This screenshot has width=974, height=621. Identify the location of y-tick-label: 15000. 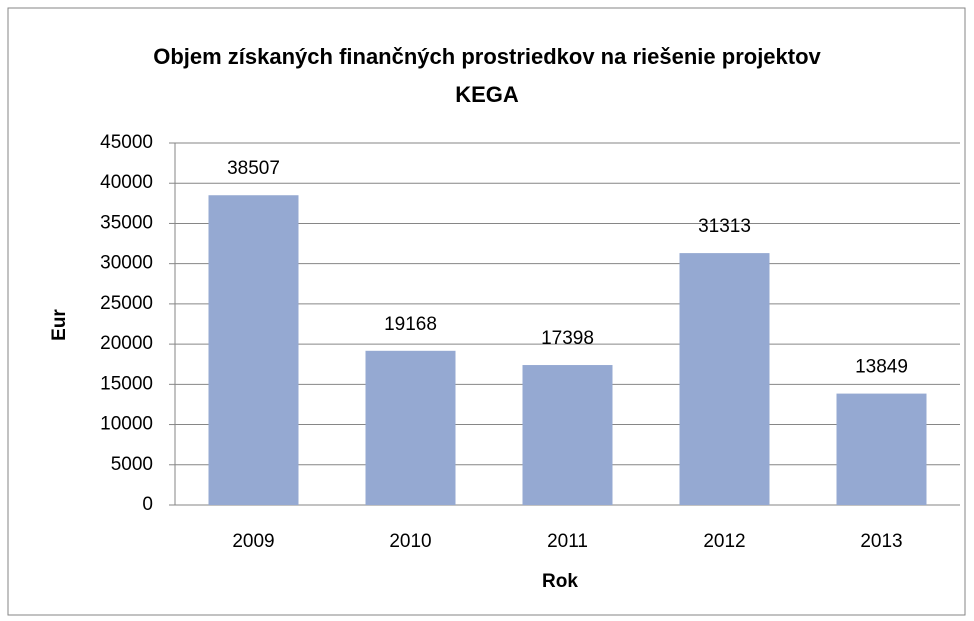
(126, 383).